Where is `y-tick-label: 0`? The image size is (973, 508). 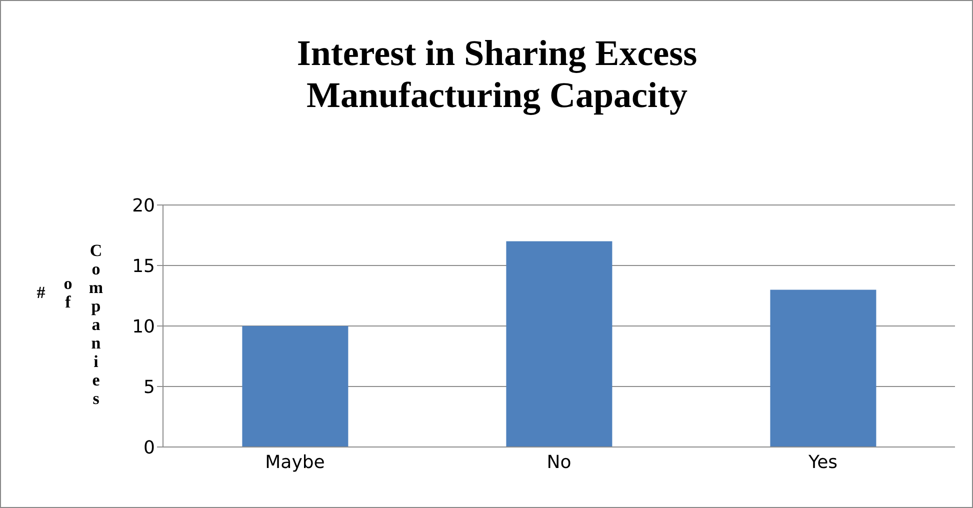
y-tick-label: 0 is located at coordinates (149, 447).